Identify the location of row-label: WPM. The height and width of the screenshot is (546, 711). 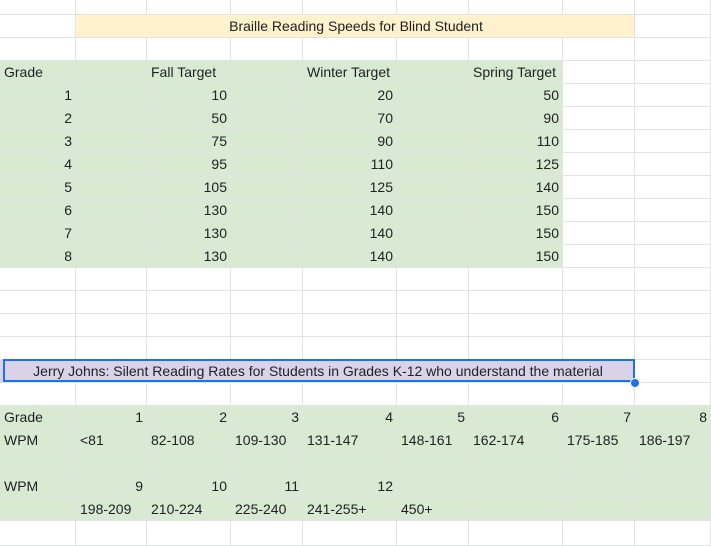
(38, 440).